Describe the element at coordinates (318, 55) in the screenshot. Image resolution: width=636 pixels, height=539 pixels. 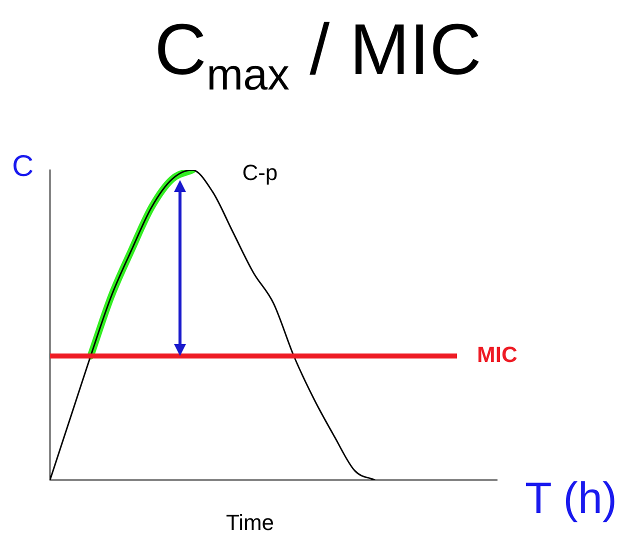
I see `chart-title: C$_{max}$ / MIC` at that location.